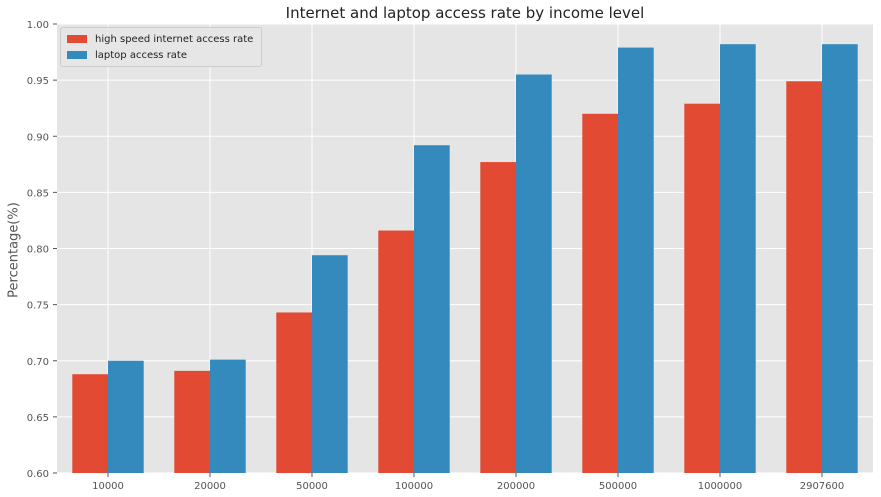 The width and height of the screenshot is (881, 497). Describe the element at coordinates (38, 306) in the screenshot. I see `y-tick-label: 0.75` at that location.